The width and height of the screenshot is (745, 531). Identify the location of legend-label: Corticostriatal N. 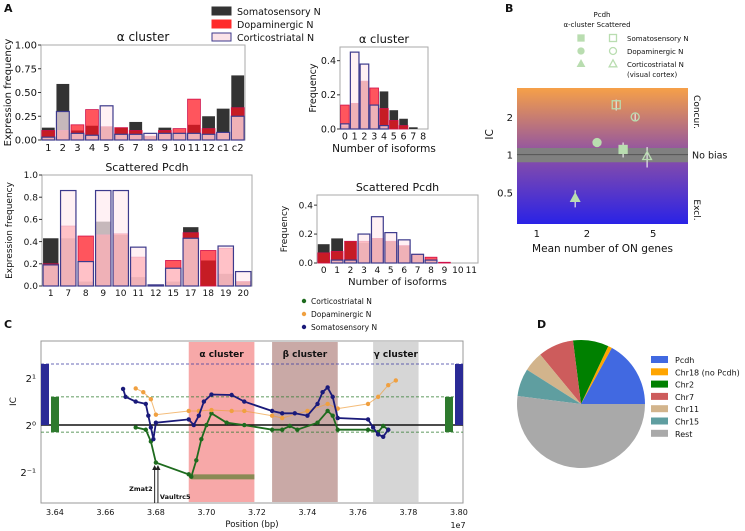
(275, 38).